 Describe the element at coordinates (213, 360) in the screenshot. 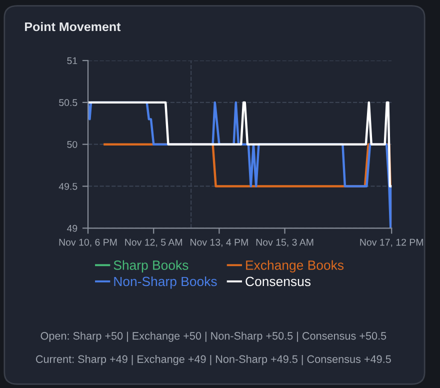

I see `text: Current: Sharp +49 | Exchange +49 | Non-Sharp +49.5 | Consensus +49.5` at that location.